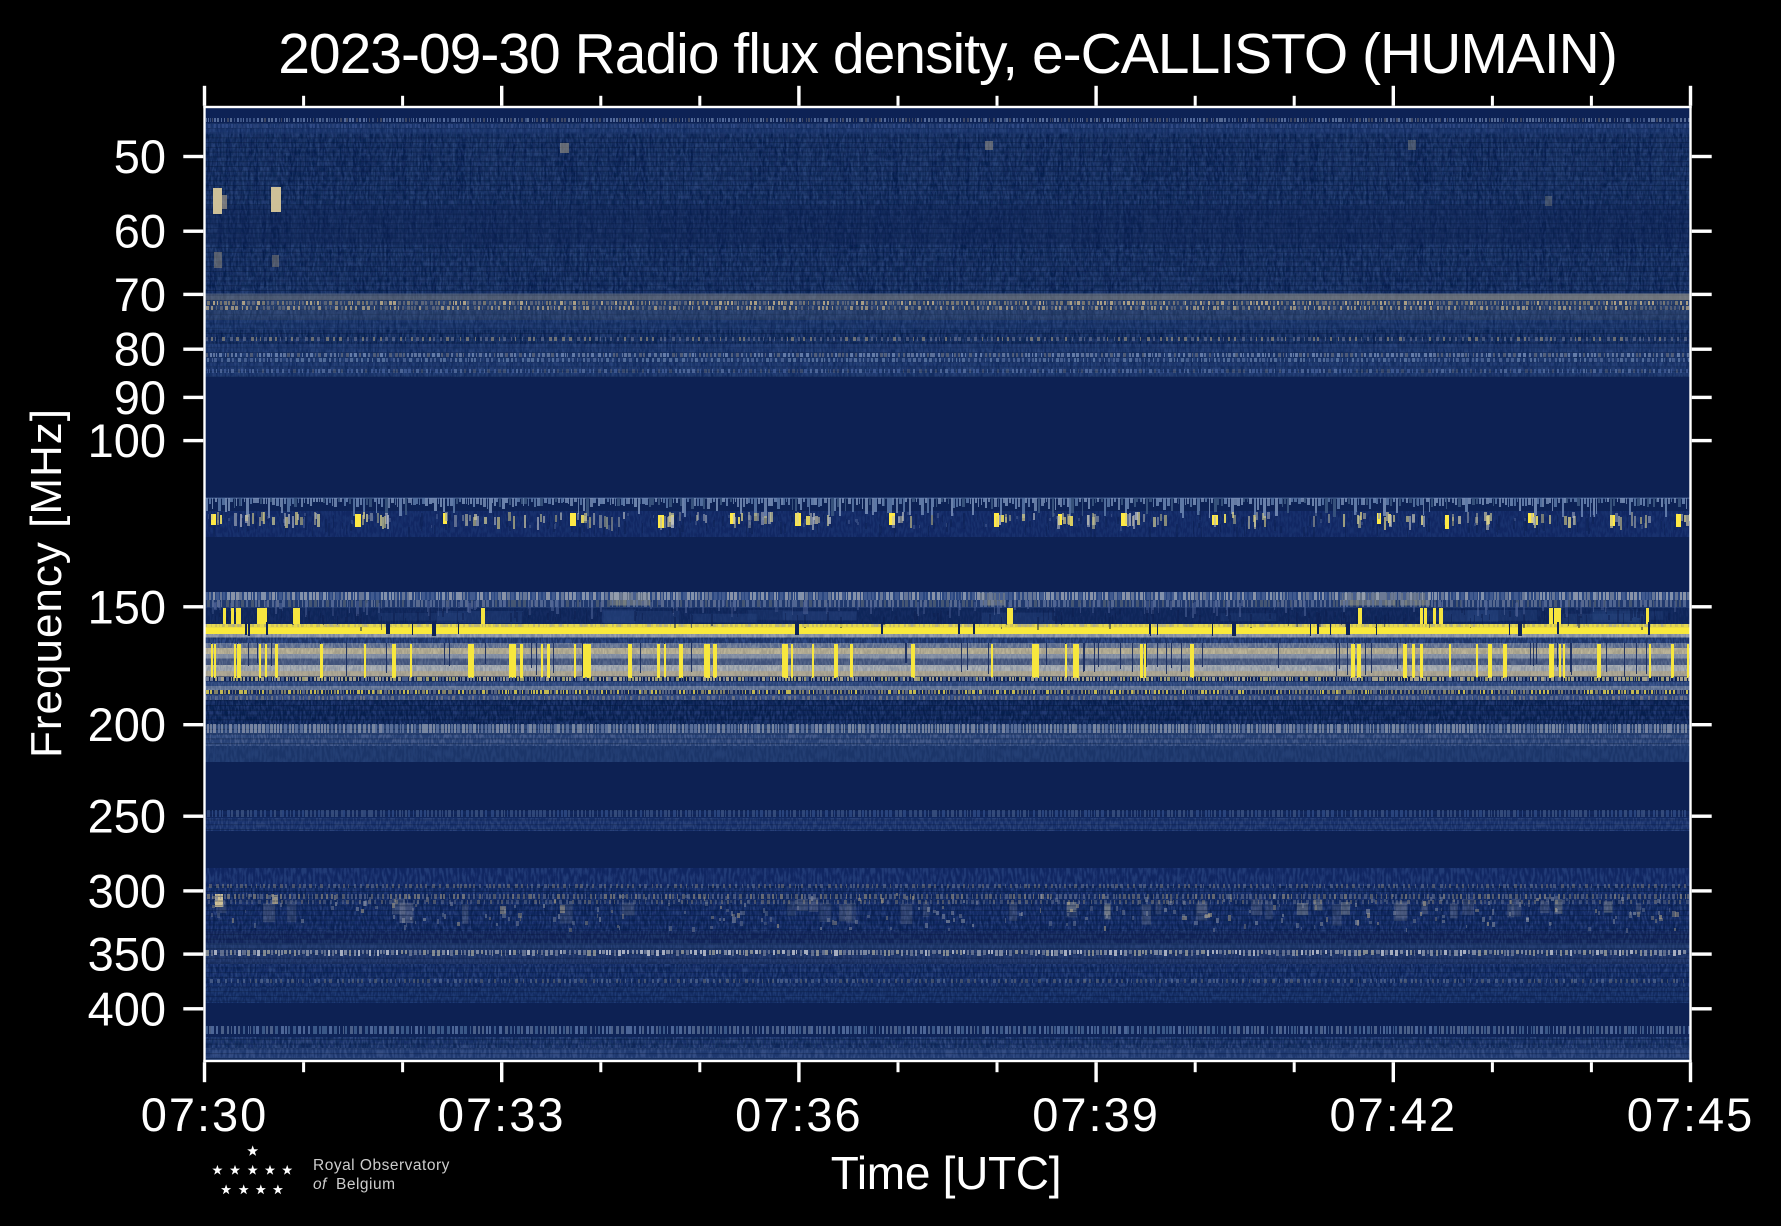 The image size is (1781, 1226). What do you see at coordinates (140, 397) in the screenshot?
I see `svg-text: 90` at bounding box center [140, 397].